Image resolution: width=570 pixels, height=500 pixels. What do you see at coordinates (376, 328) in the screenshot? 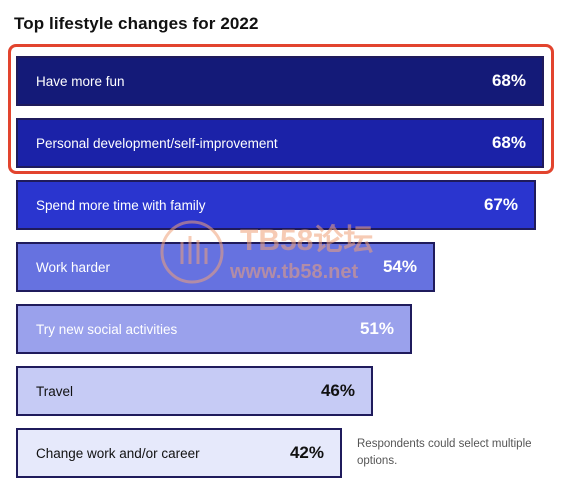
I see `bar-value-label: 51%` at bounding box center [376, 328].